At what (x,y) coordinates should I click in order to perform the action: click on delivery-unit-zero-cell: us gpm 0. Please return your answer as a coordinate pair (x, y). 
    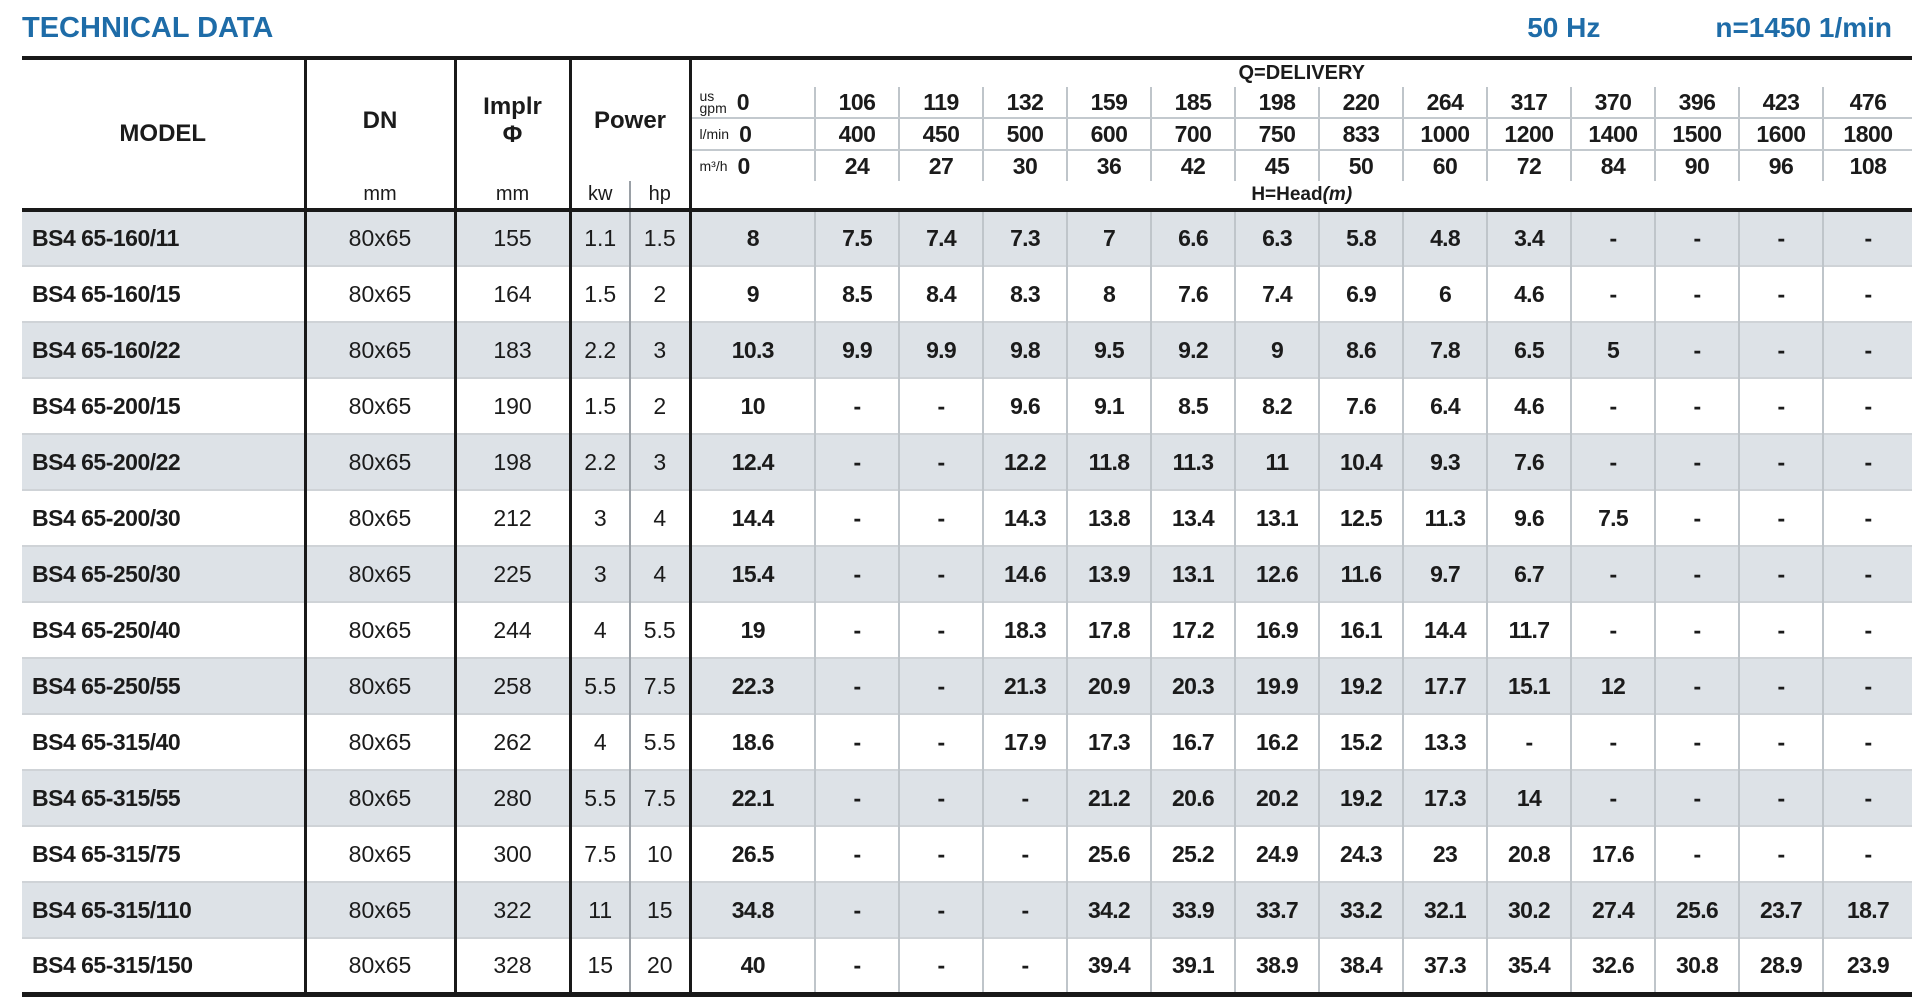
    Looking at the image, I should click on (752, 103).